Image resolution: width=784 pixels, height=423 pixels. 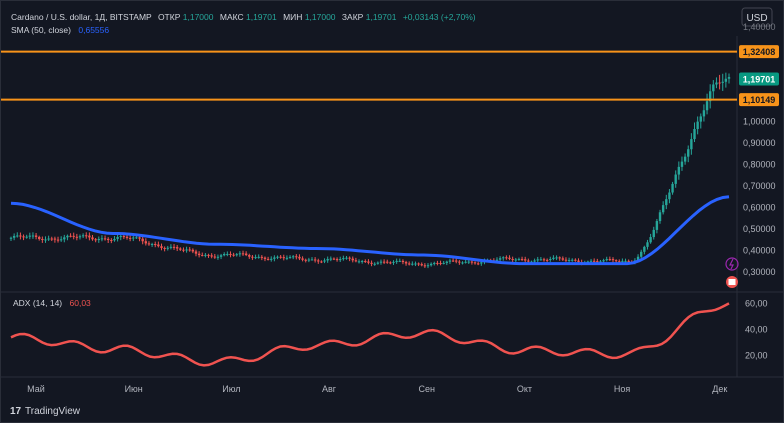 What do you see at coordinates (757, 17) in the screenshot?
I see `currency-button: USD` at bounding box center [757, 17].